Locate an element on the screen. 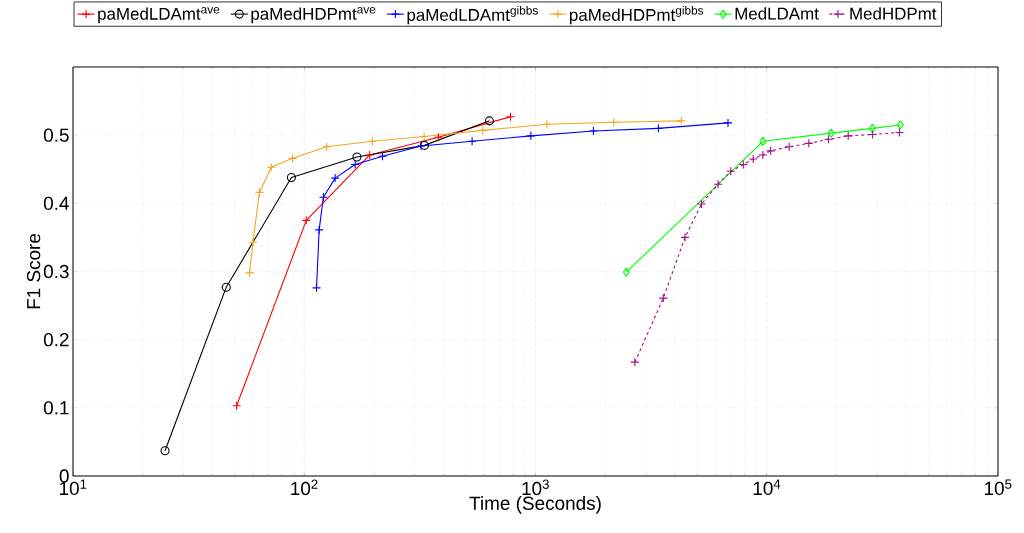 The height and width of the screenshot is (533, 1024). y-tick-label: 0.1 is located at coordinates (56, 408).